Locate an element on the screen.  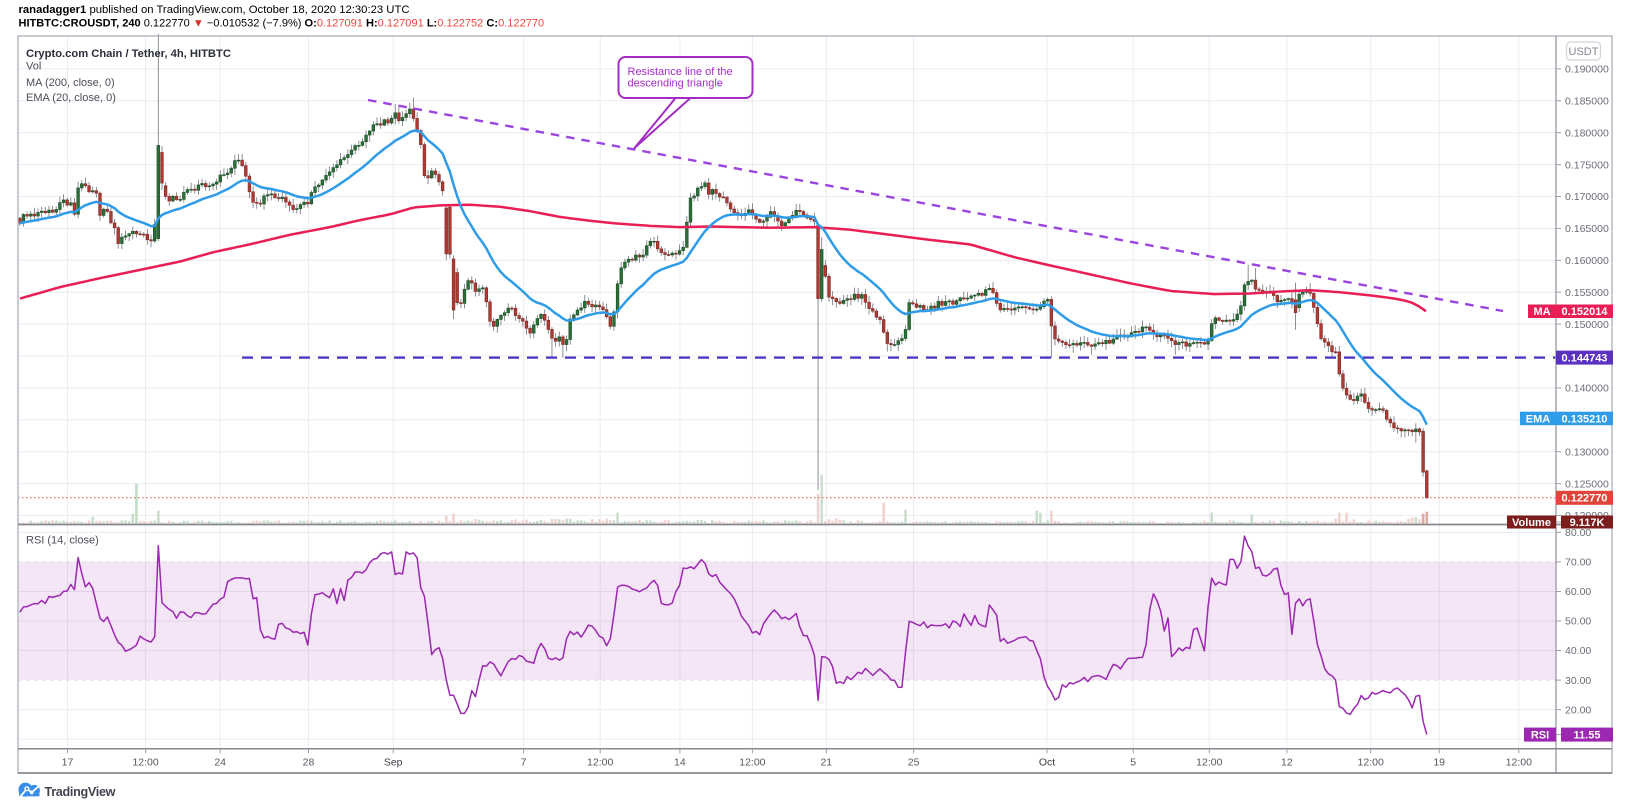
svg-text: 30.00 is located at coordinates (1578, 681).